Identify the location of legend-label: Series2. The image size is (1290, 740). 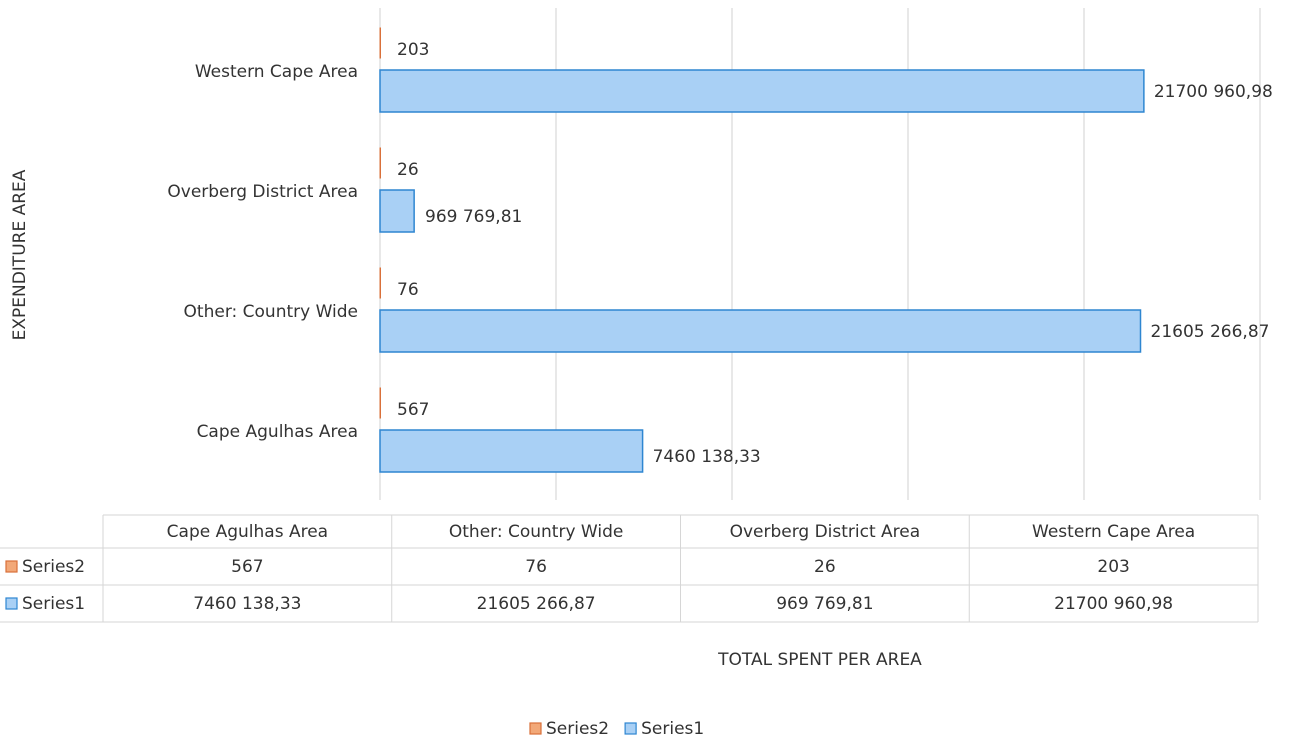
(577, 729).